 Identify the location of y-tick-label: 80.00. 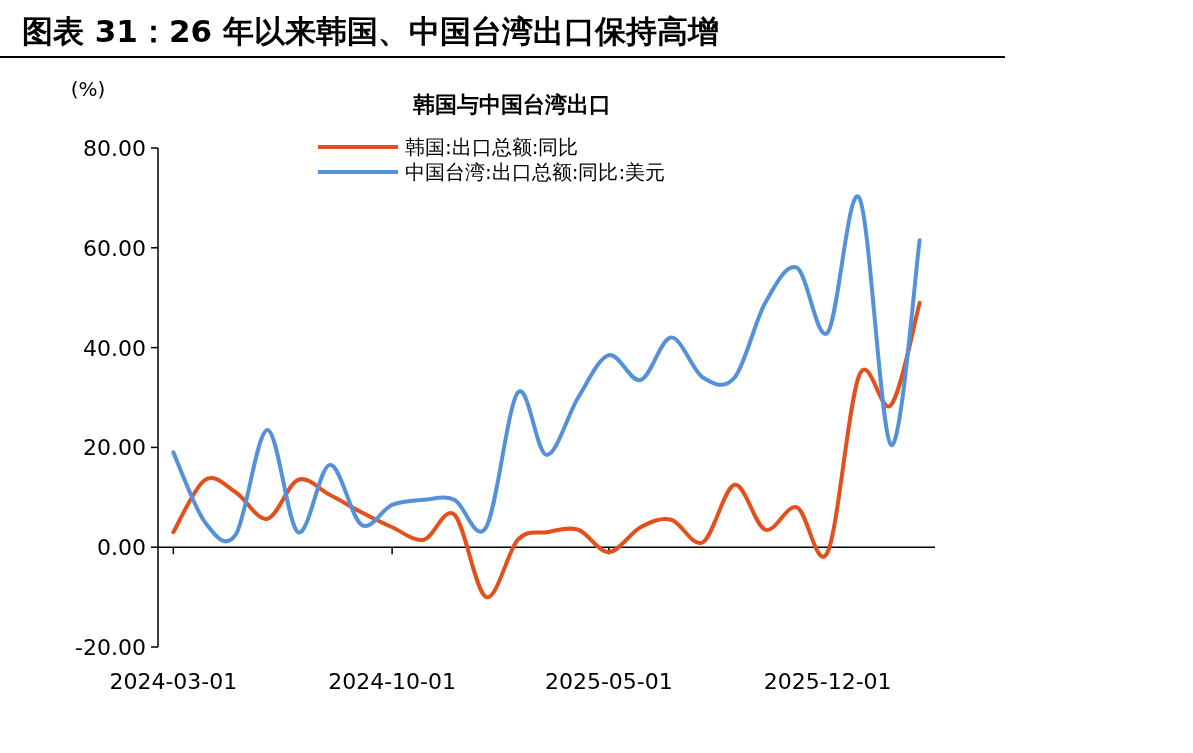
(114, 148).